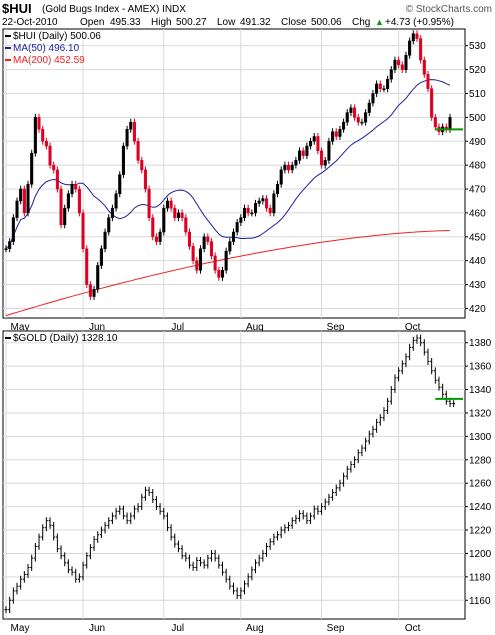 The height and width of the screenshot is (635, 495). I want to click on close-value: 500.06, so click(326, 22).